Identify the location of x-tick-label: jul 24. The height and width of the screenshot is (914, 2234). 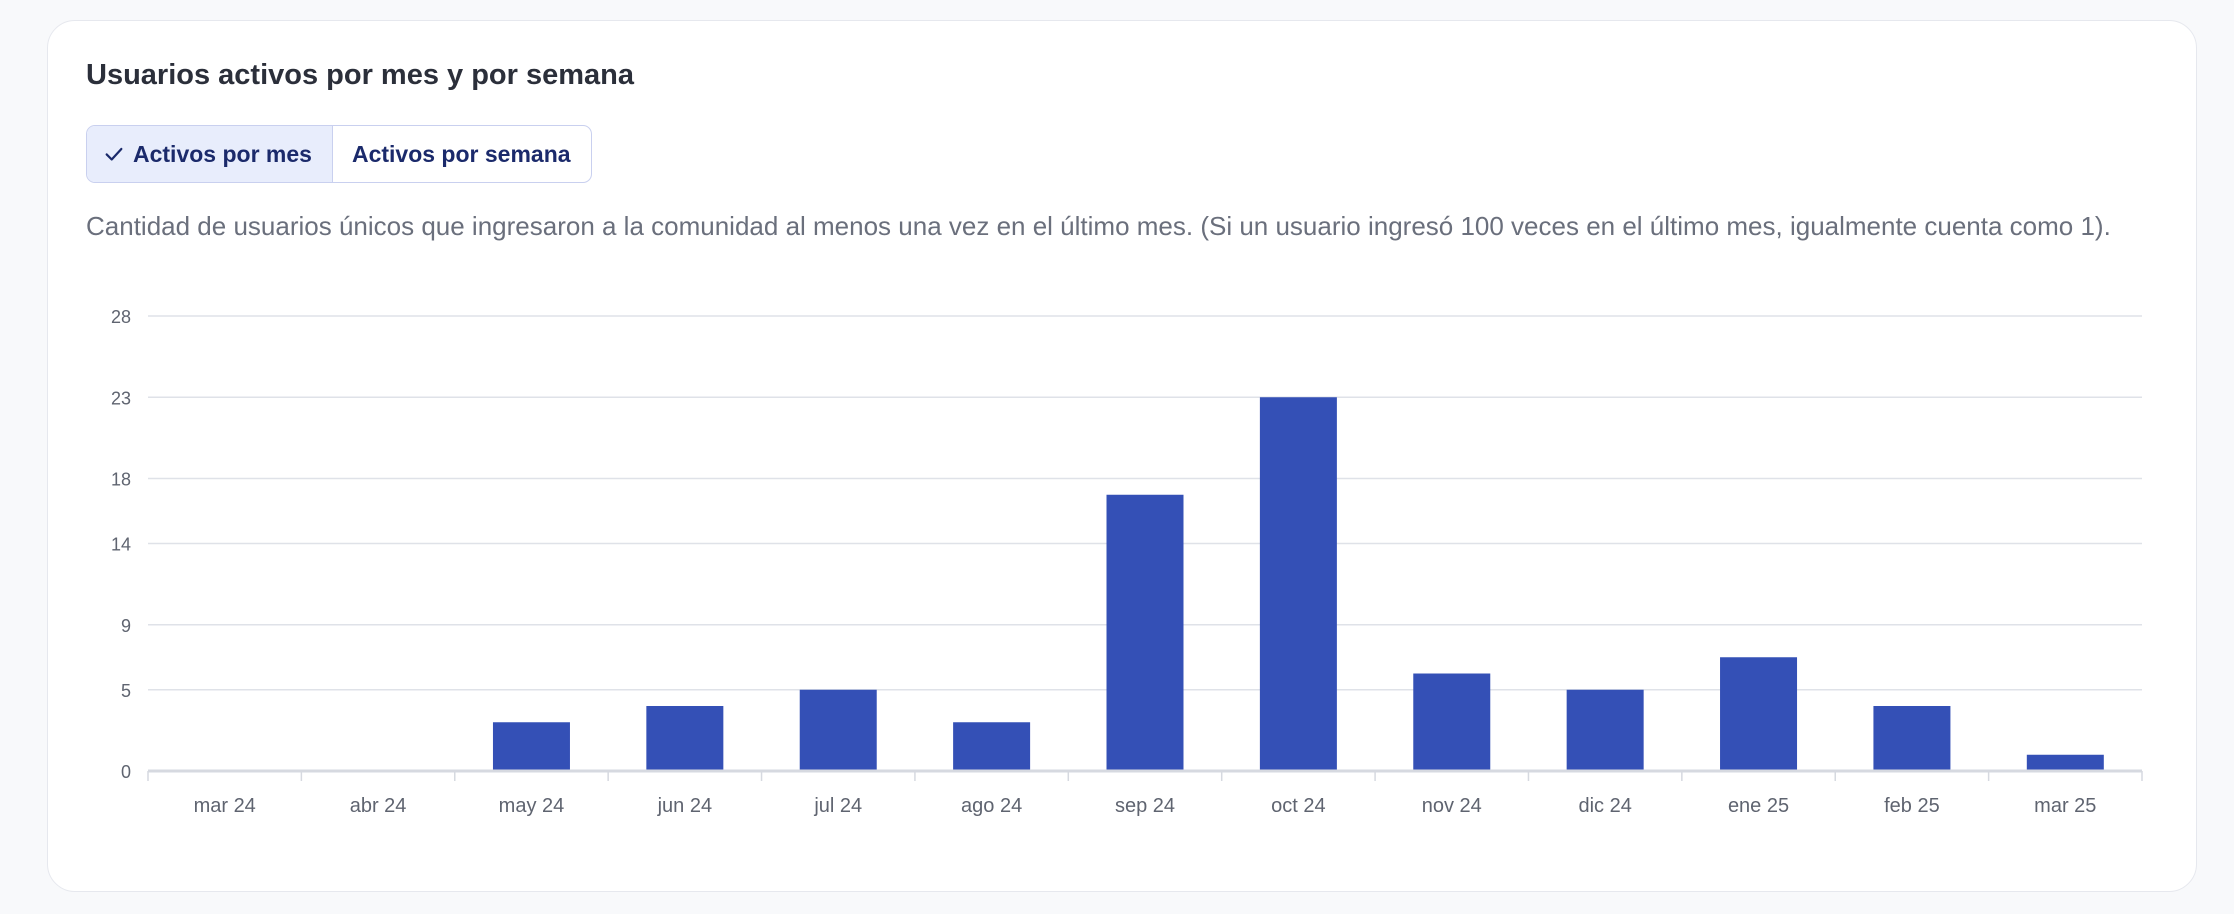
(837, 806).